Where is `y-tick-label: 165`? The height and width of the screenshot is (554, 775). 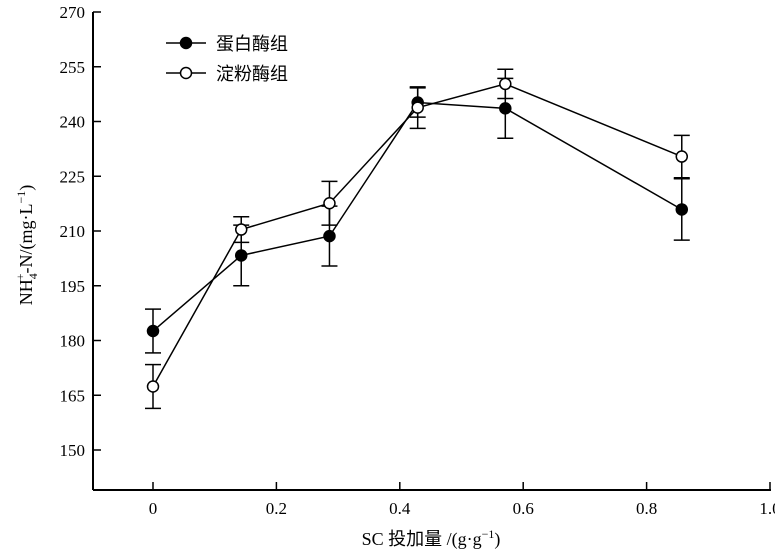
y-tick-label: 165 is located at coordinates (73, 395).